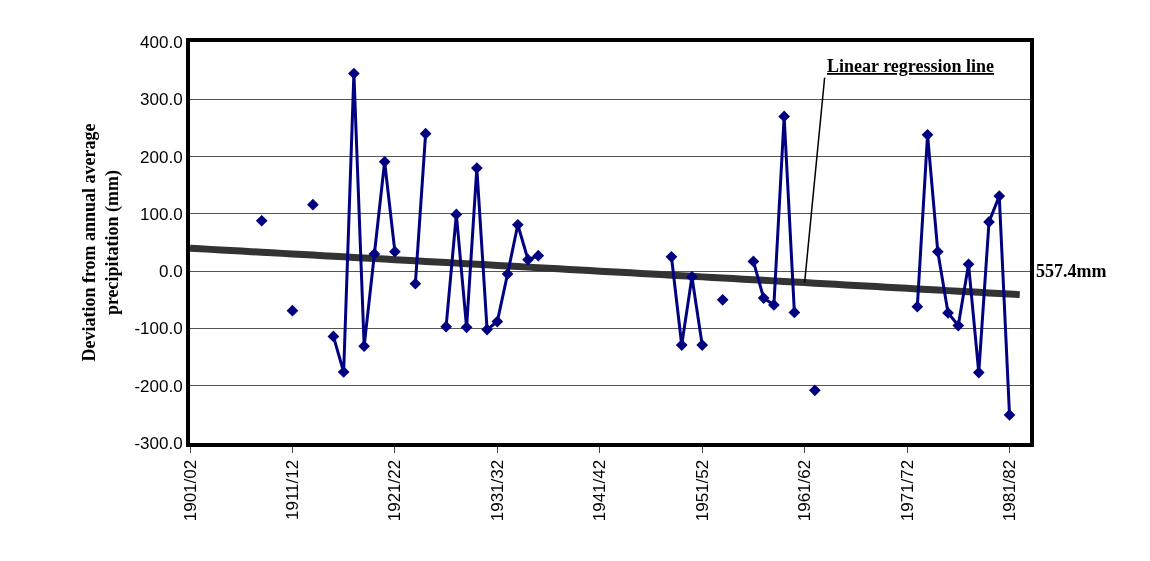 The width and height of the screenshot is (1150, 561). What do you see at coordinates (161, 100) in the screenshot?
I see `y-tick-label: 300.0` at bounding box center [161, 100].